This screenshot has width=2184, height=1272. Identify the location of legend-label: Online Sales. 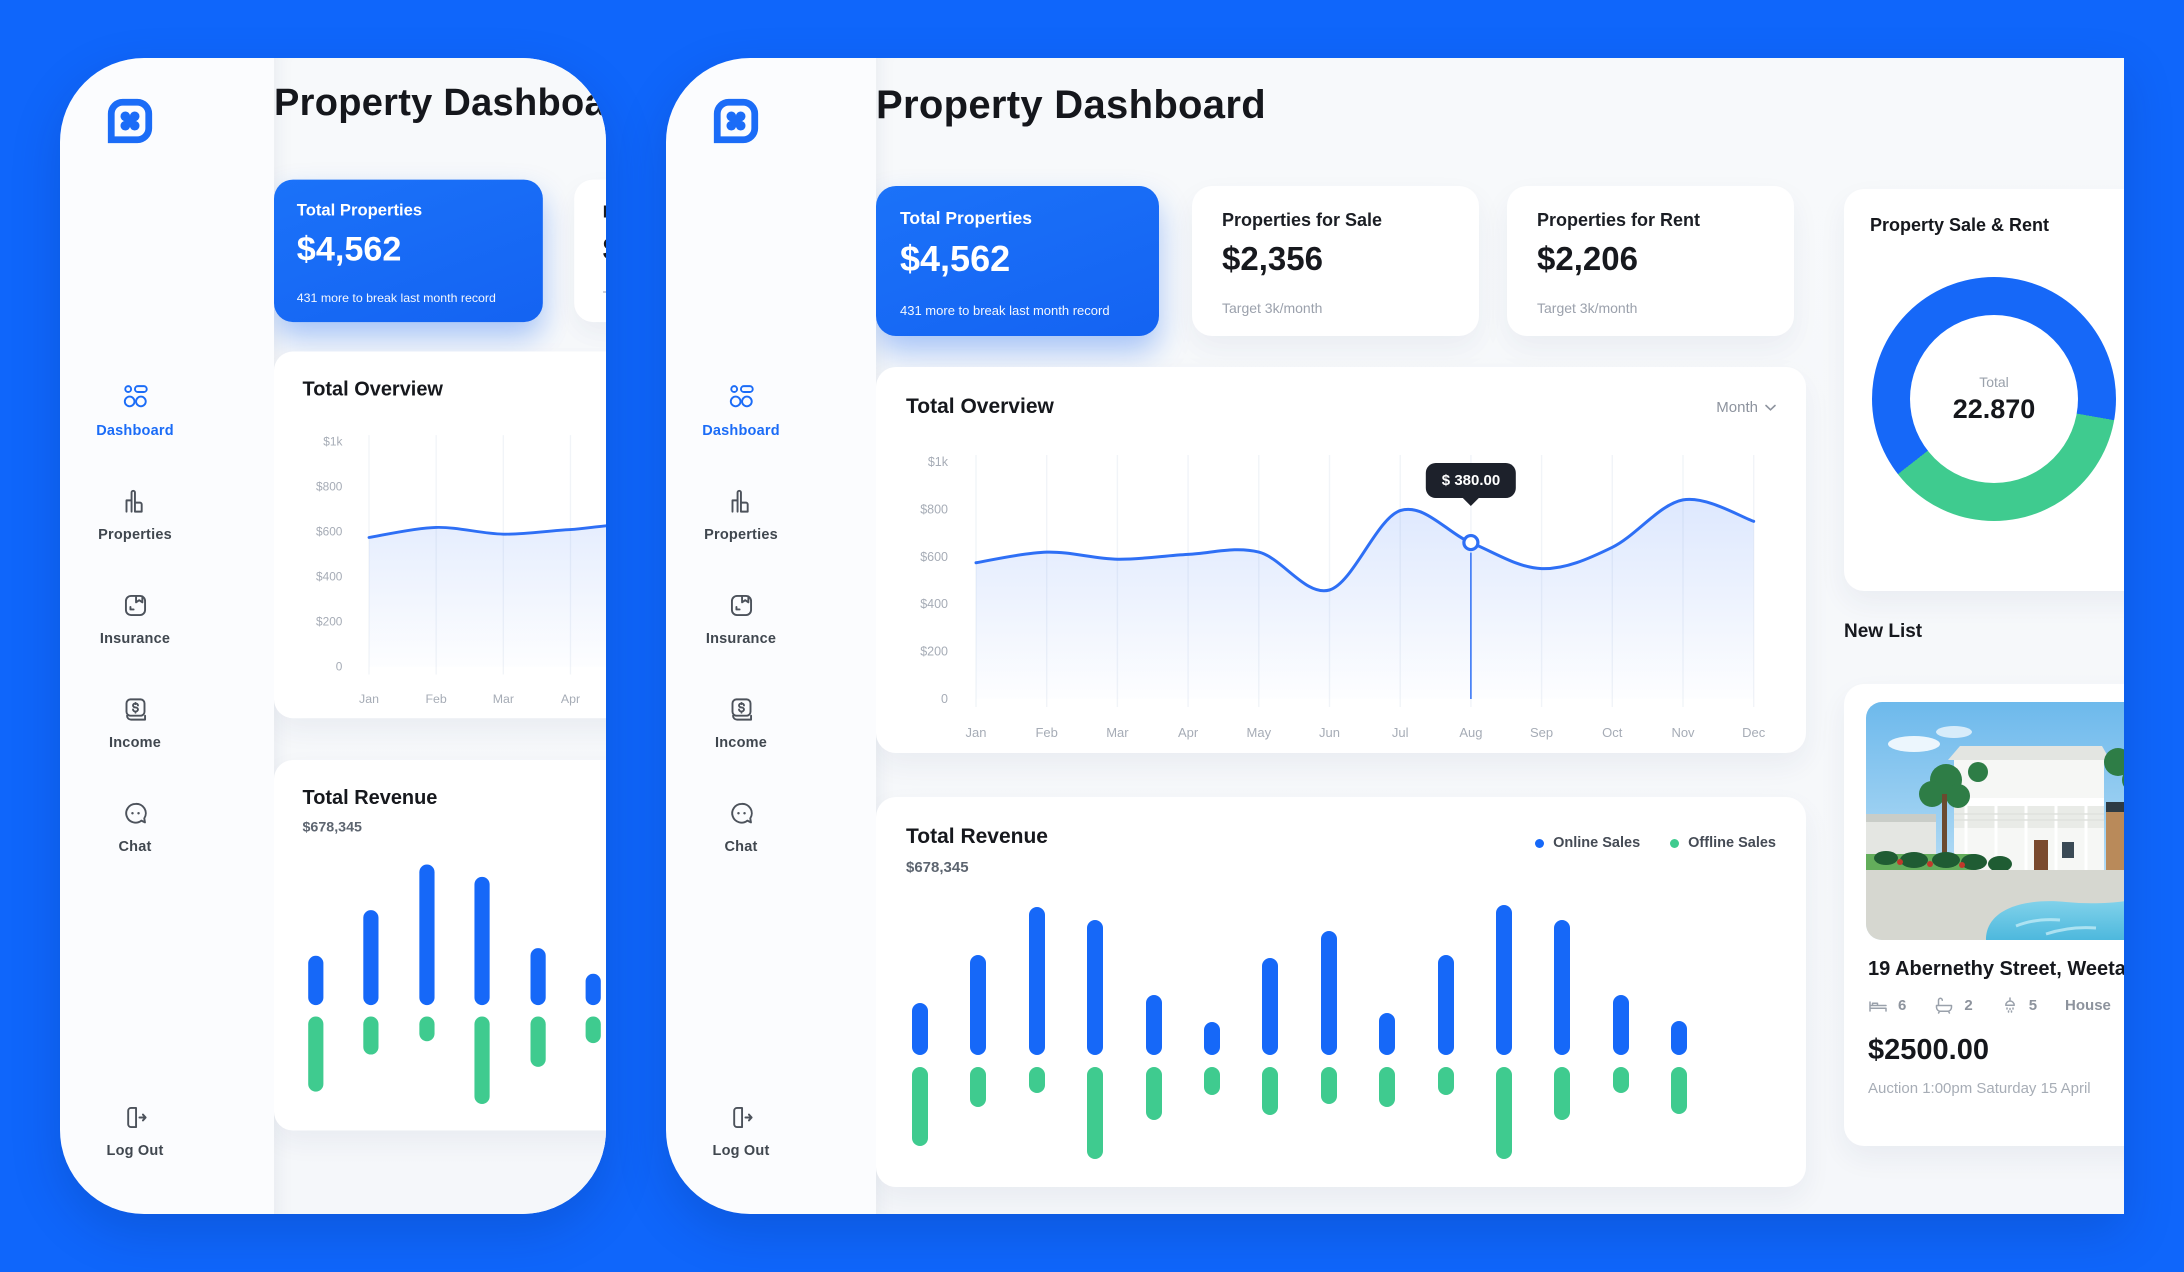
(1597, 843).